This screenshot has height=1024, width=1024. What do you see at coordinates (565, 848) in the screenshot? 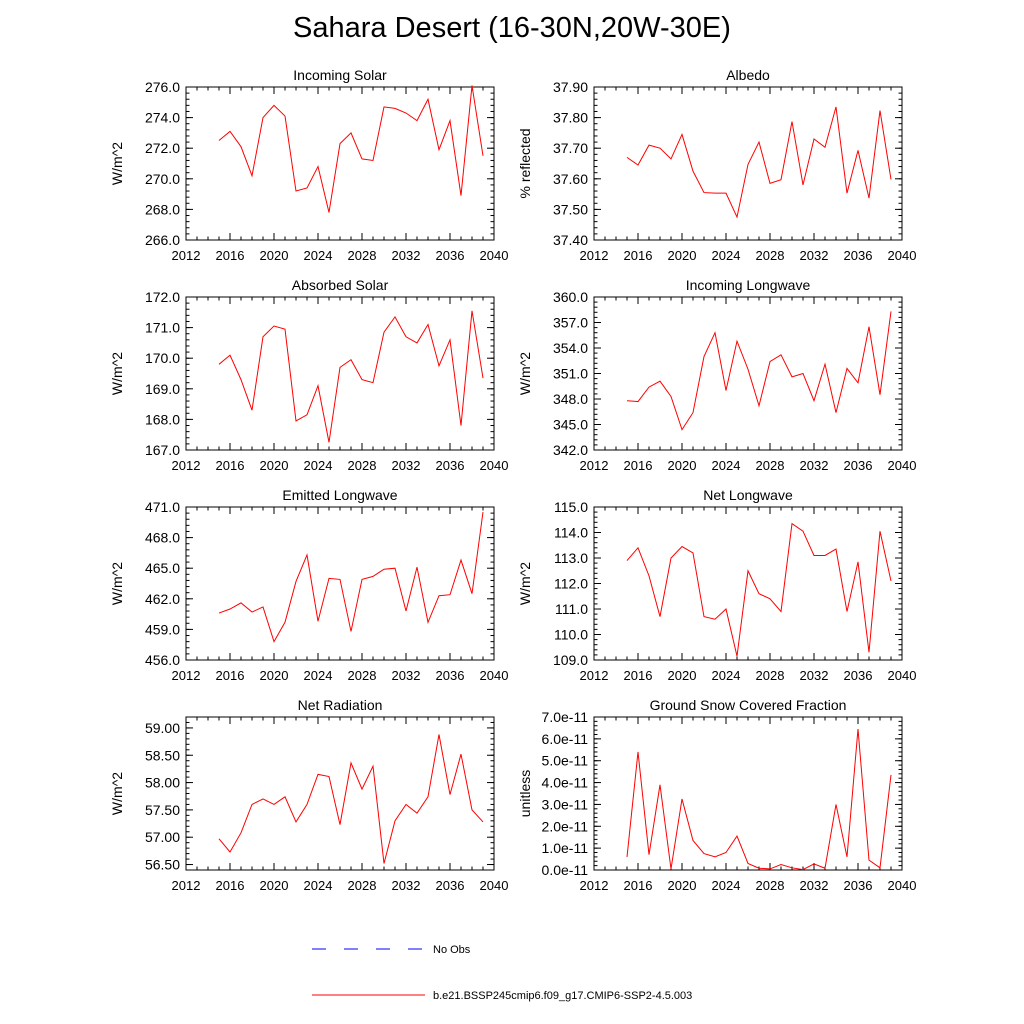
I see `y-tick-label: 1.0e-11` at bounding box center [565, 848].